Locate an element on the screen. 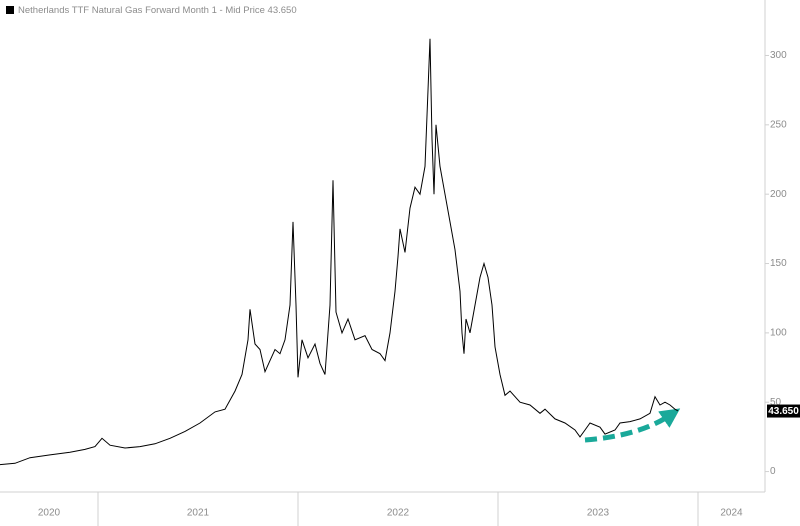 This screenshot has width=800, height=526. y-tick-label: 300 is located at coordinates (778, 55).